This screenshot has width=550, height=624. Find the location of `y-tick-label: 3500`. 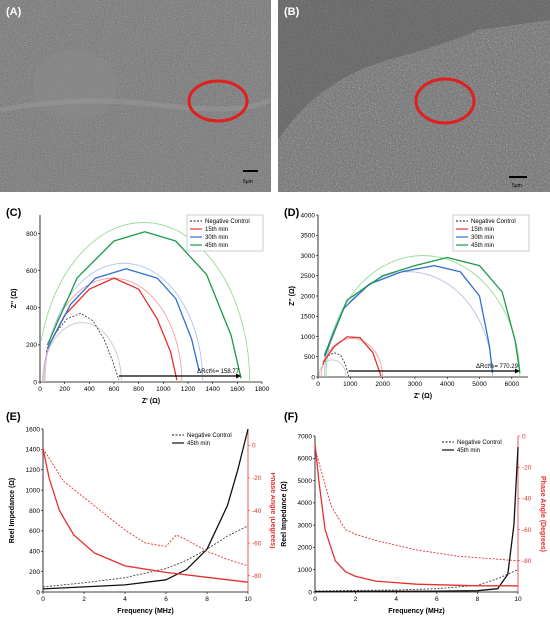

y-tick-label: 3500 is located at coordinates (308, 236).